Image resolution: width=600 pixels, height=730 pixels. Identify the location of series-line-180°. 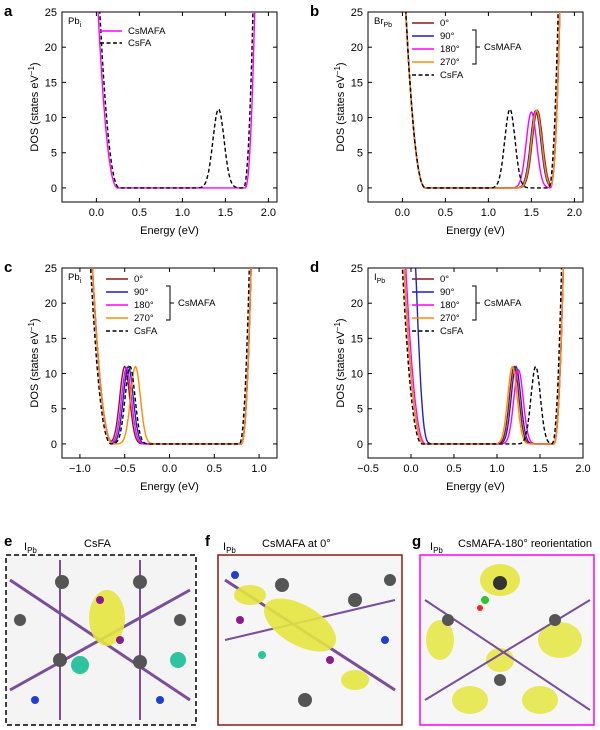
(483, 100).